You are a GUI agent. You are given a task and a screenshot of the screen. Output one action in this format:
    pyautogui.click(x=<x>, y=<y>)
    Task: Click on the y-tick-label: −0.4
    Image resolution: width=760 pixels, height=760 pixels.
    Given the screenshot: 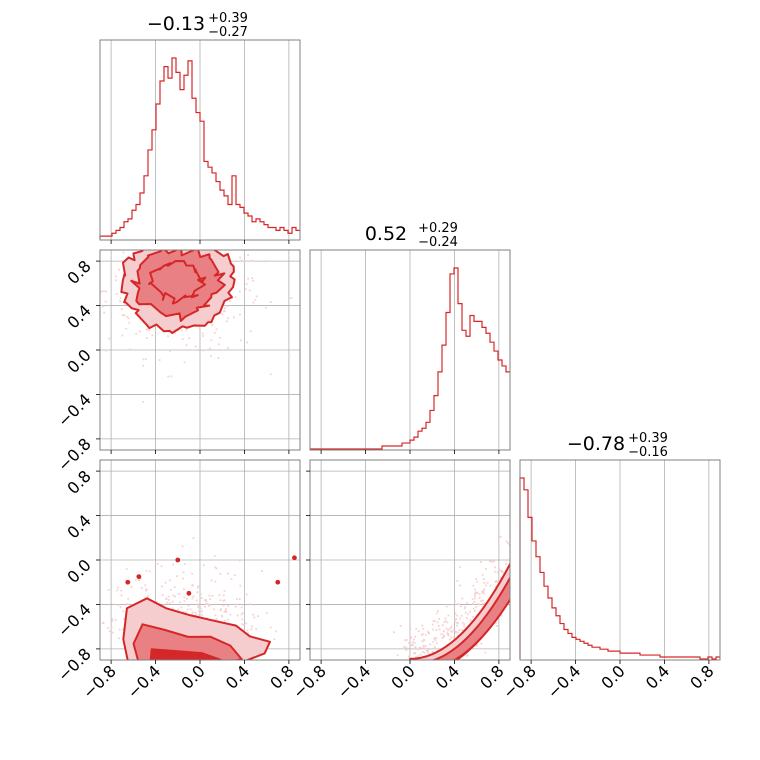 What is the action you would take?
    pyautogui.click(x=74, y=410)
    